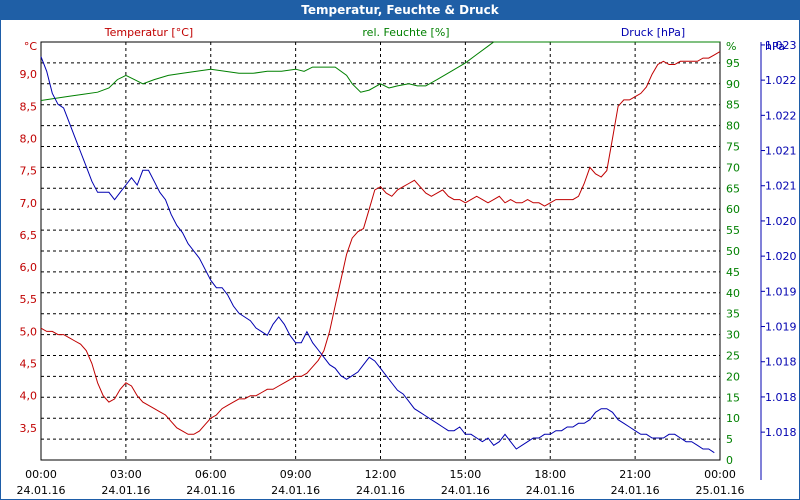 This screenshot has width=800, height=500. What do you see at coordinates (733, 84) in the screenshot?
I see `humidity-tick-label: 90` at bounding box center [733, 84].